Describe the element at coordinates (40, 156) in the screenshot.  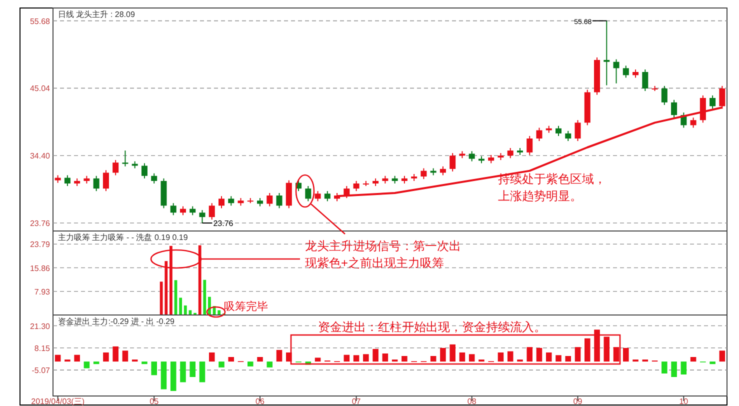
I see `y-tick-label: 34.40` at that location.